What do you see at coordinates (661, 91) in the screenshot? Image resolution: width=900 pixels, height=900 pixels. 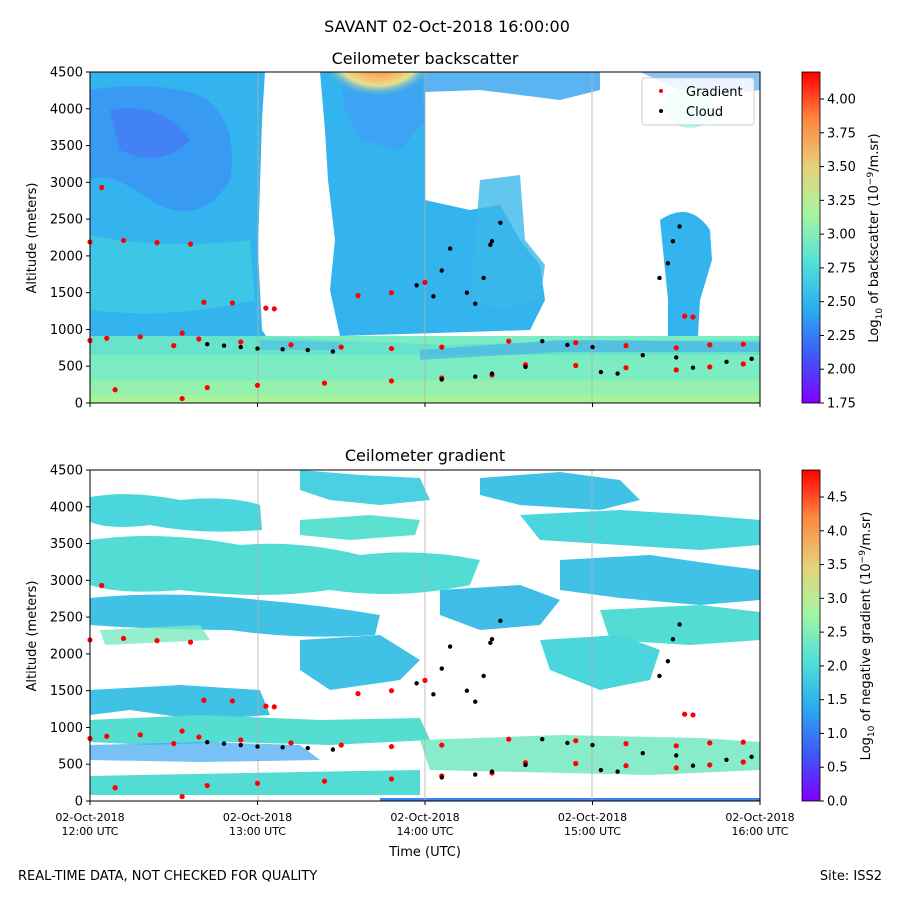 I see `legend-gradient-marker` at bounding box center [661, 91].